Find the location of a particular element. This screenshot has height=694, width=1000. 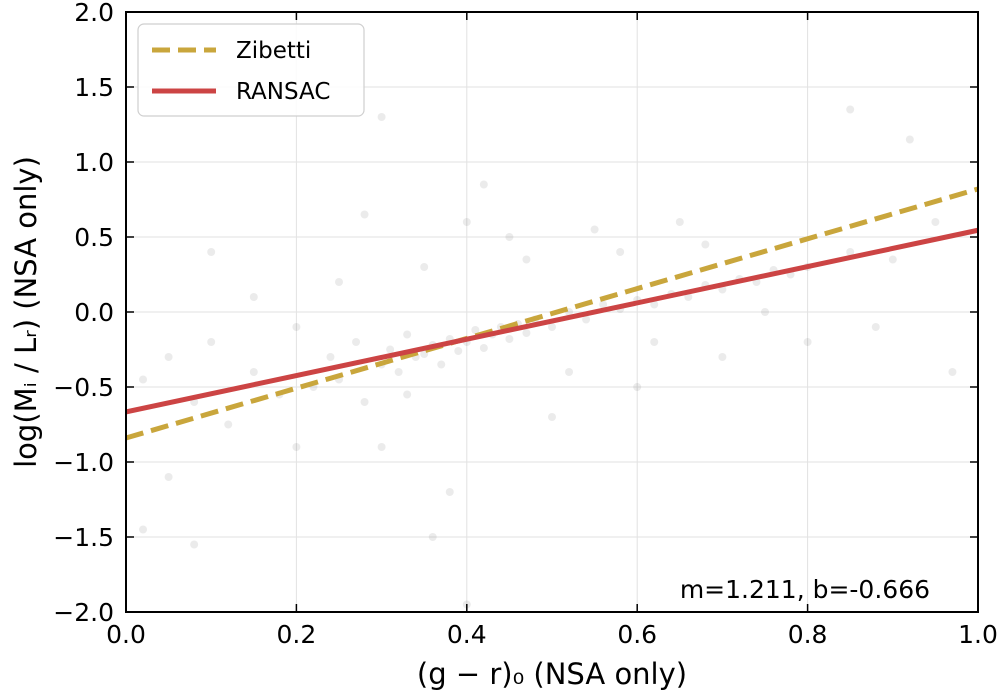

x-tick-label: 1.0 is located at coordinates (978, 634).